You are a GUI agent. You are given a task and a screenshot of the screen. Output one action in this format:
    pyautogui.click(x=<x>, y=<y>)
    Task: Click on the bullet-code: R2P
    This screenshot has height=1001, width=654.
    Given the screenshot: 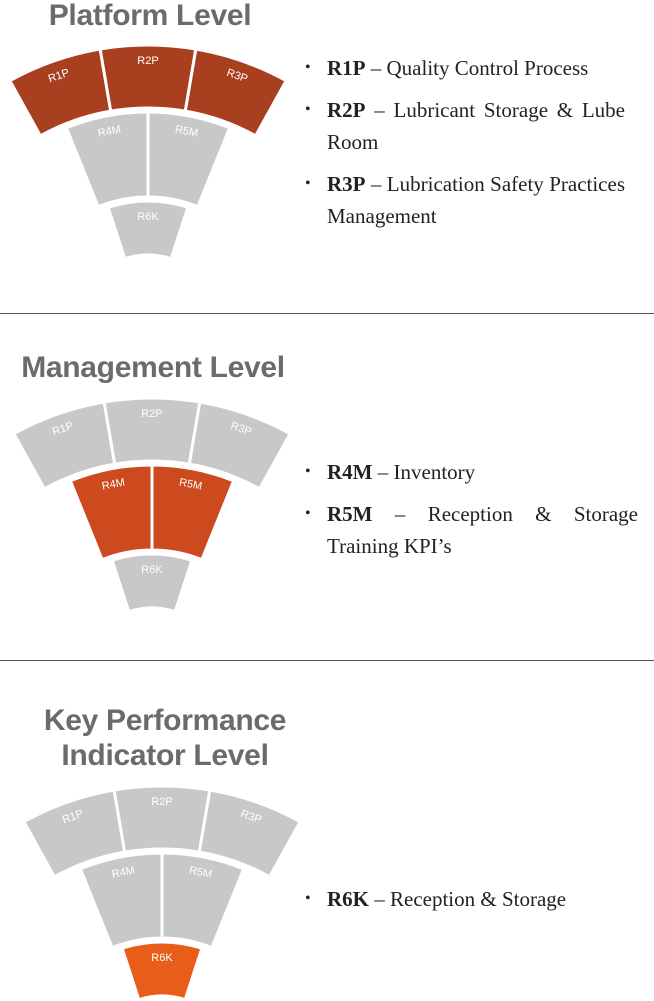 What is the action you would take?
    pyautogui.click(x=346, y=110)
    